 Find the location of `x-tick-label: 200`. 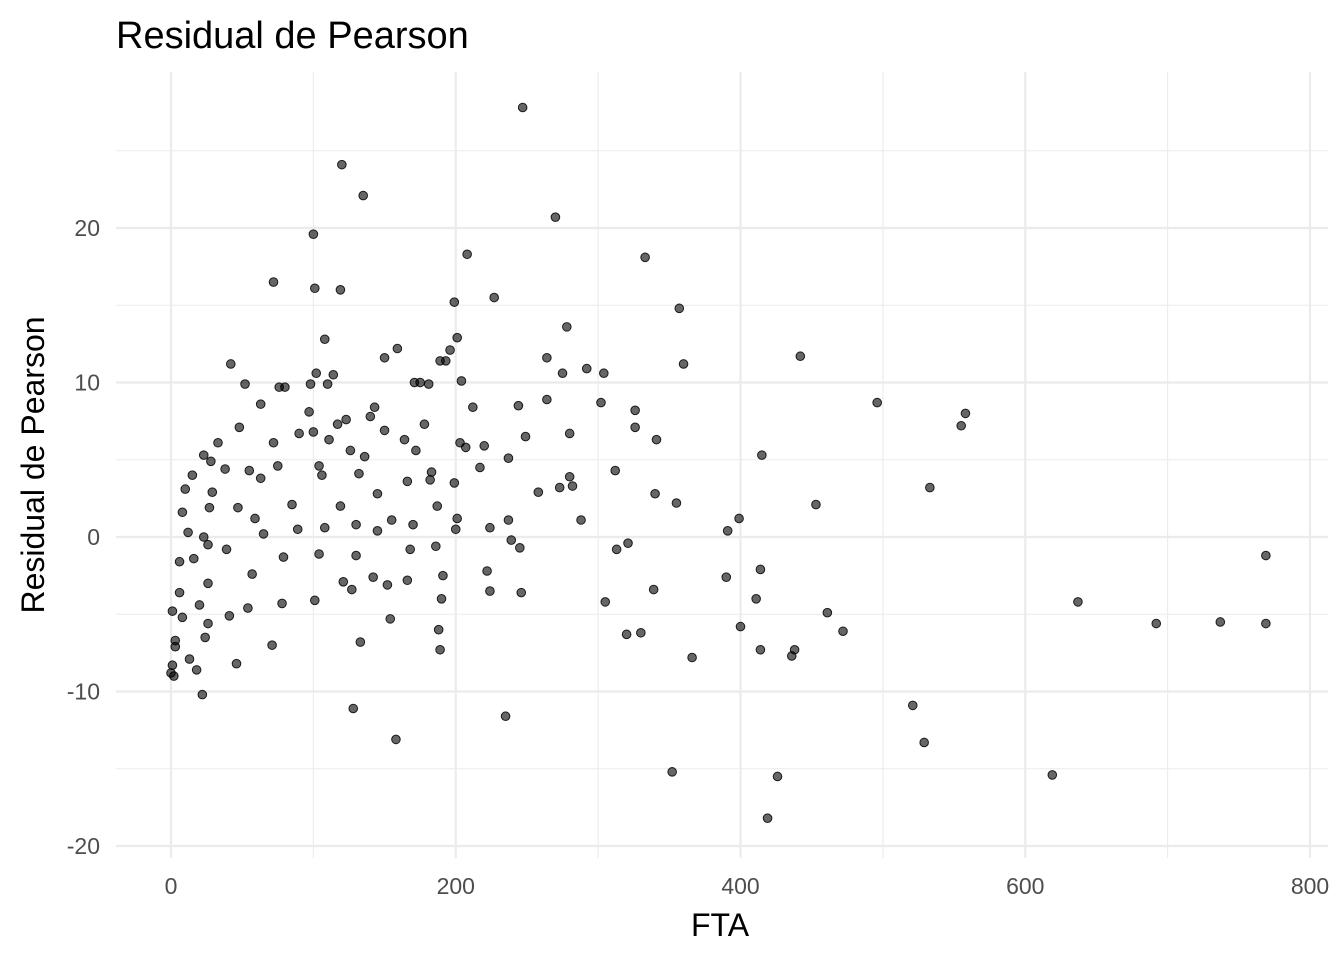

x-tick-label: 200 is located at coordinates (456, 886).